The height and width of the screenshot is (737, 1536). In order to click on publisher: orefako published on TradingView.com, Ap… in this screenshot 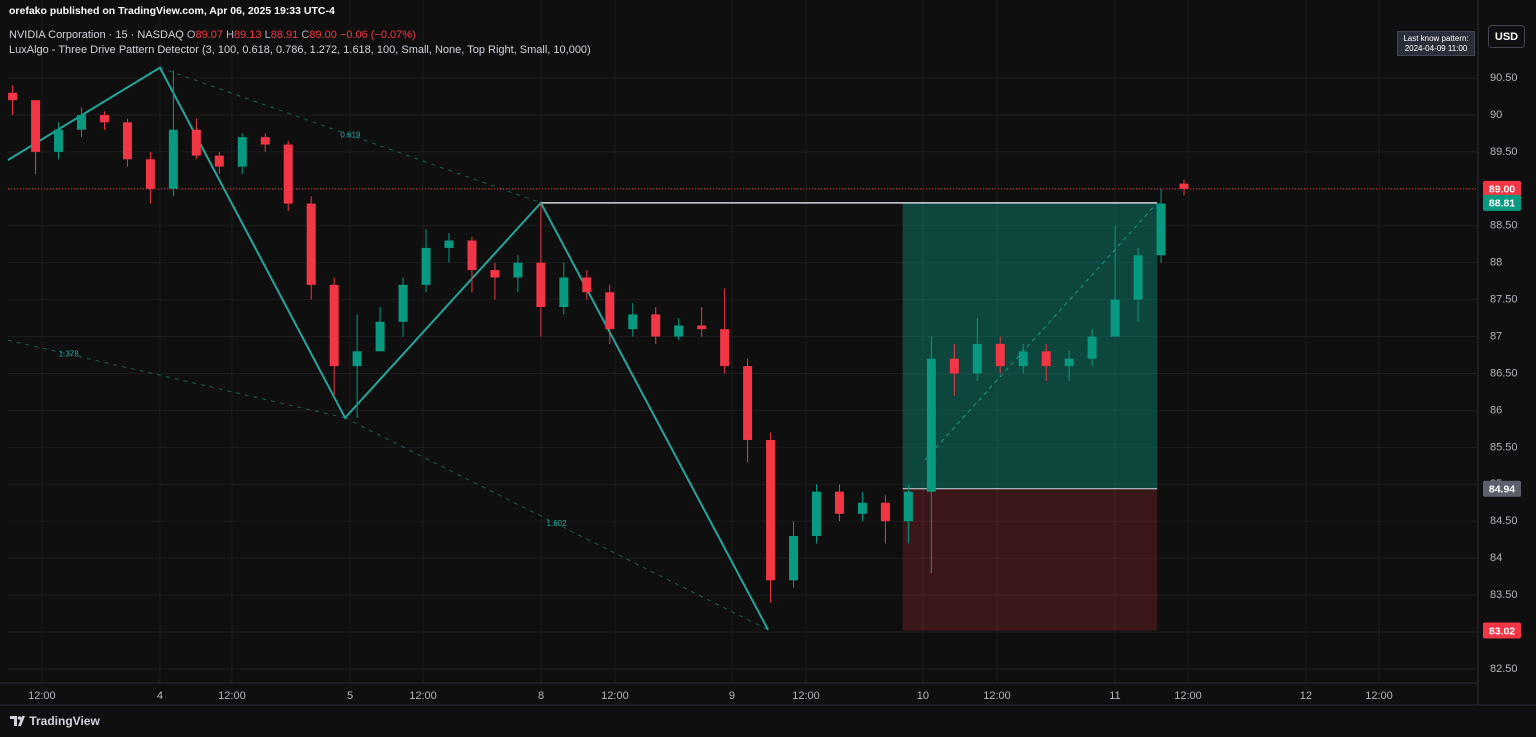, I will do `click(172, 11)`.